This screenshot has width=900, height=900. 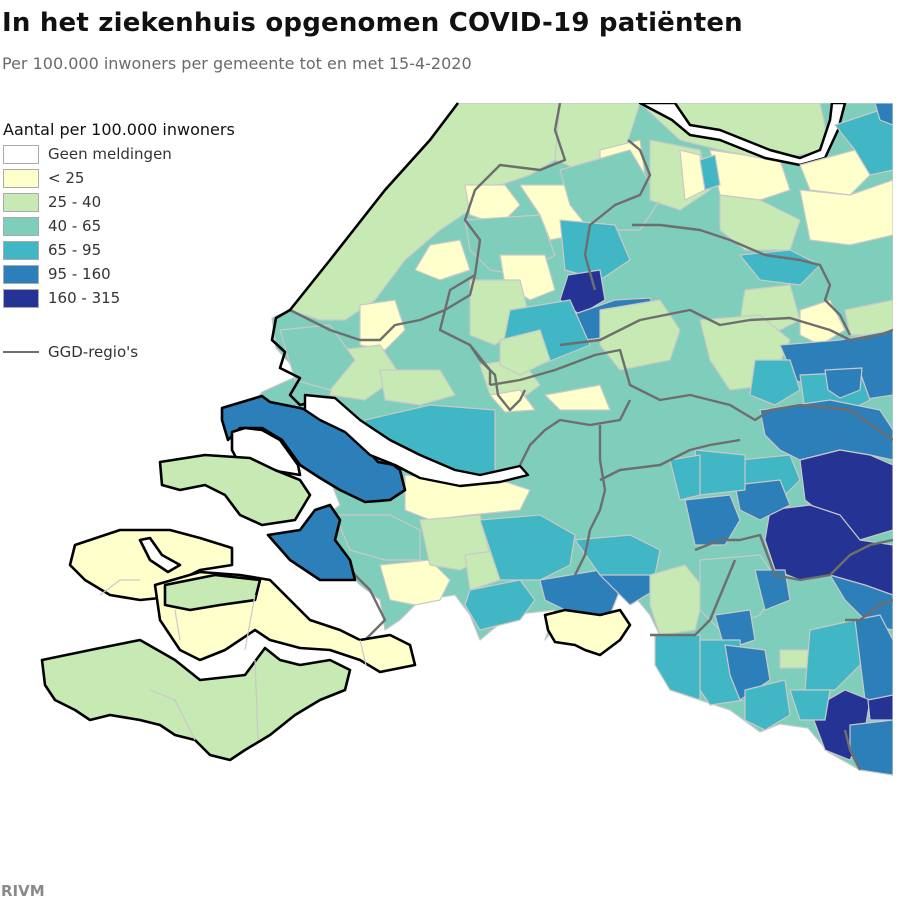 I want to click on legend-item-40-65: 40 - 65, so click(x=119, y=226).